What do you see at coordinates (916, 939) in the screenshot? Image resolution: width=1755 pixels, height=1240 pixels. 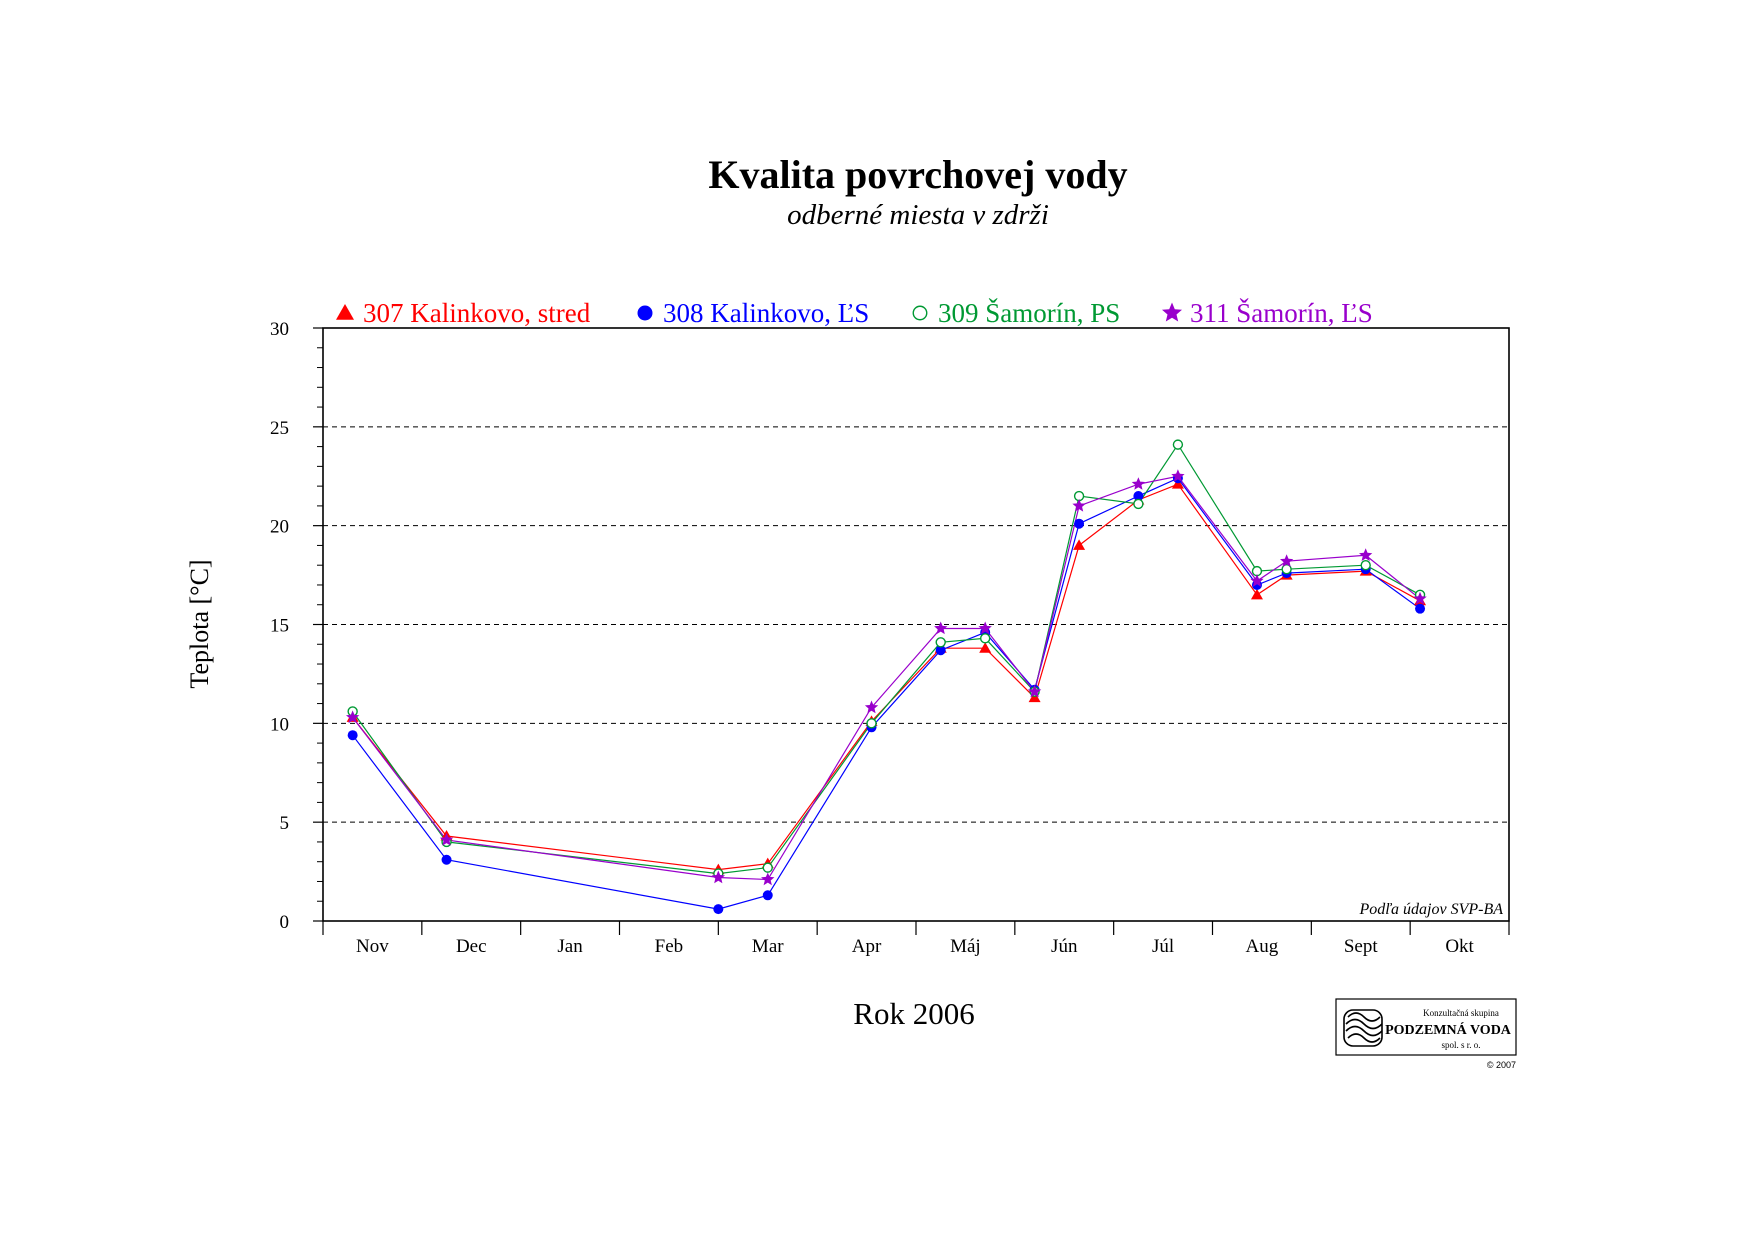 I see `x-axis: Nov Dec Jan Feb Mar Apr Máj Jún Júl Aug Sept Okt` at bounding box center [916, 939].